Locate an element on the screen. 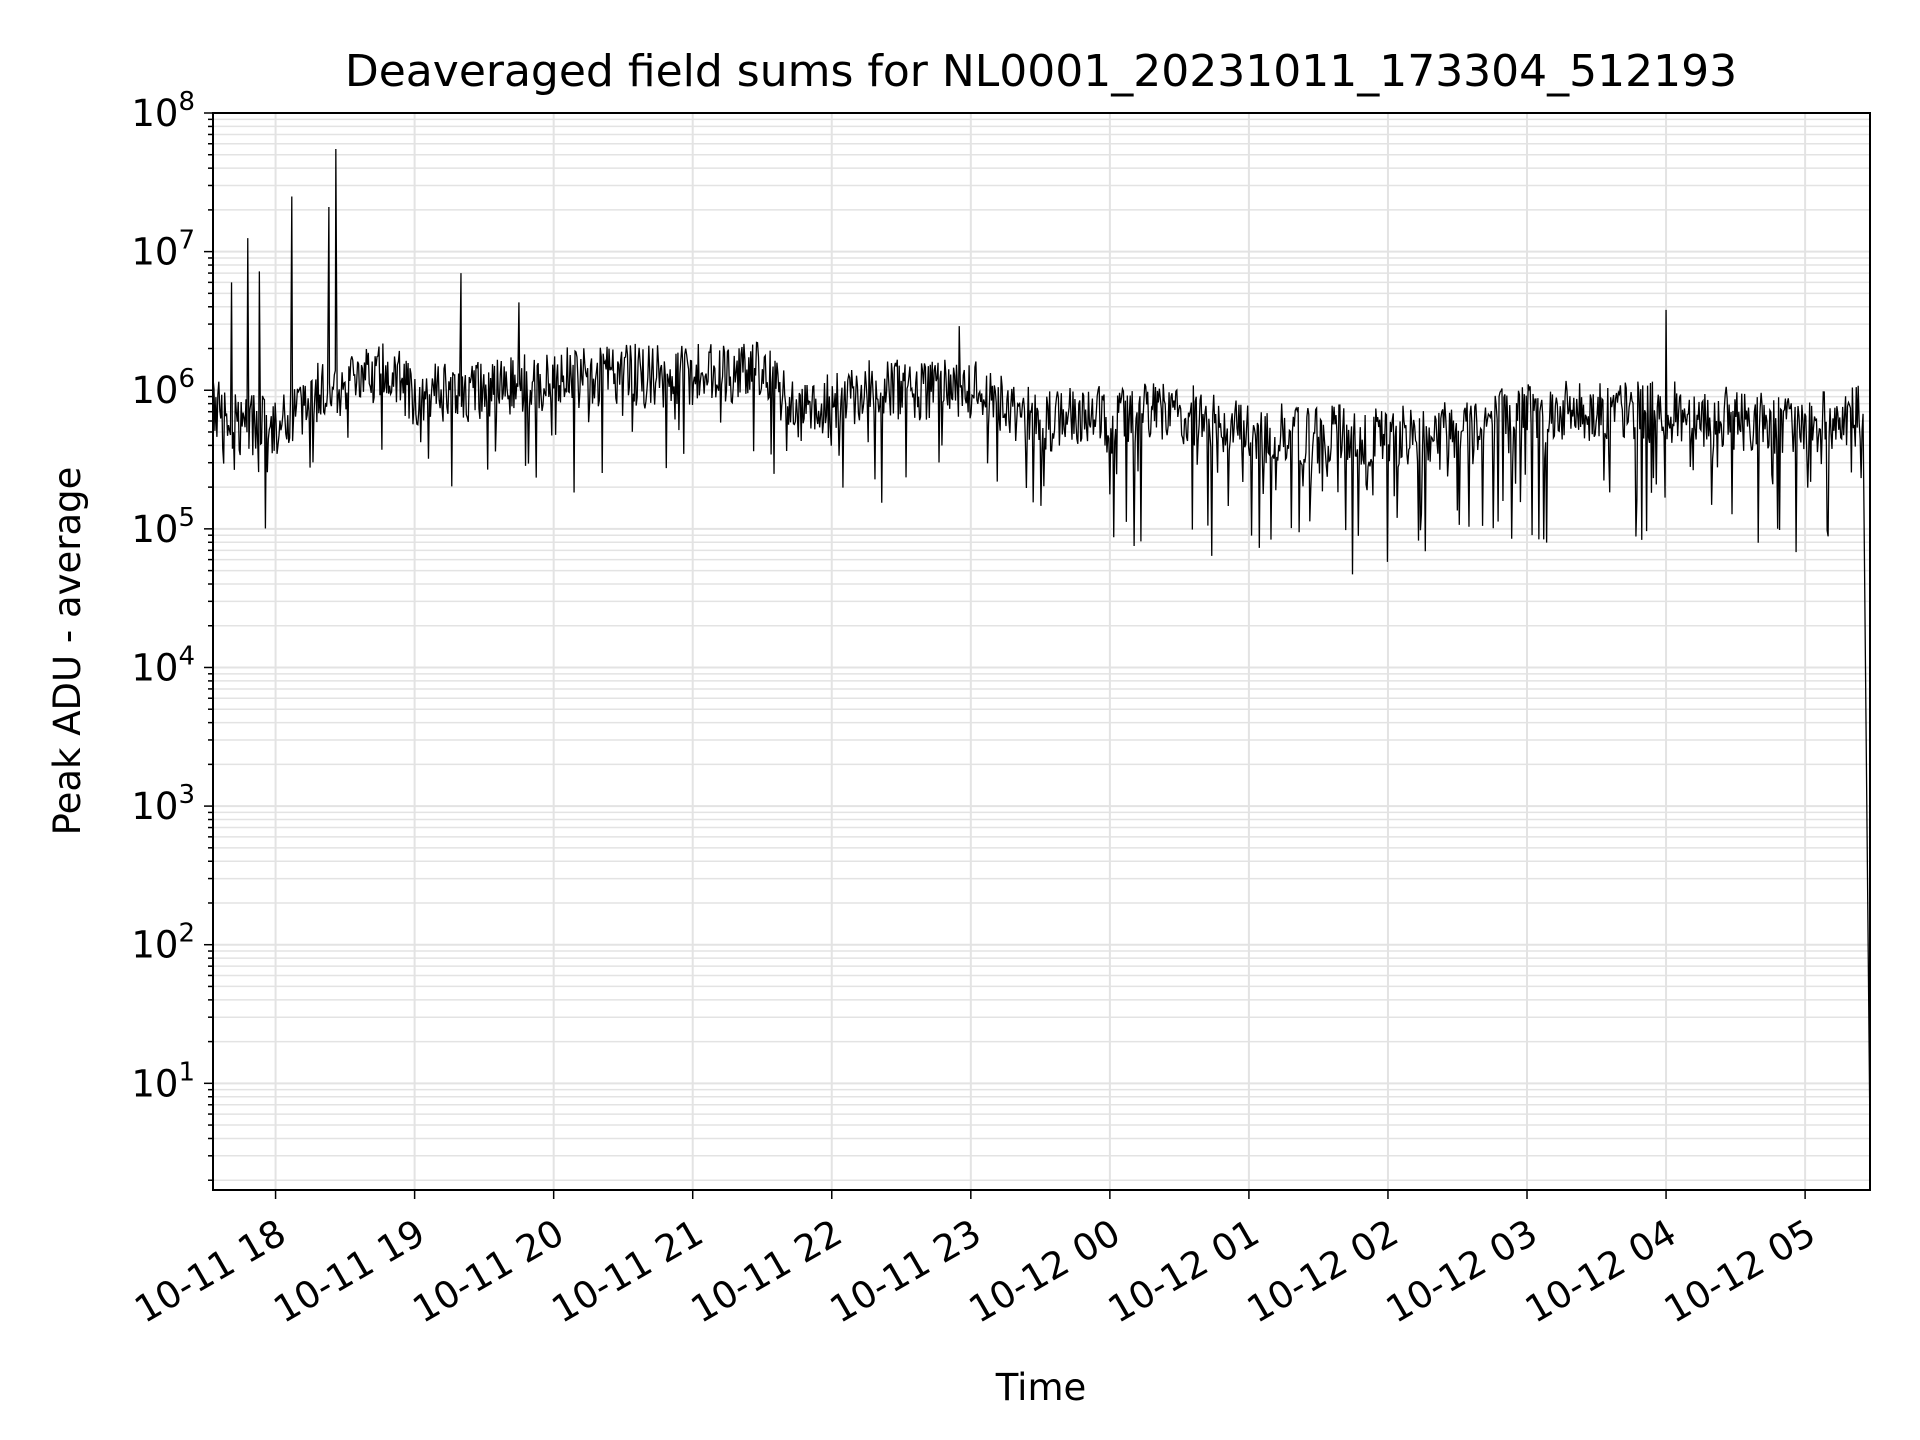 This screenshot has width=1920, height=1440. y-tick-label: 106 is located at coordinates (163, 388).